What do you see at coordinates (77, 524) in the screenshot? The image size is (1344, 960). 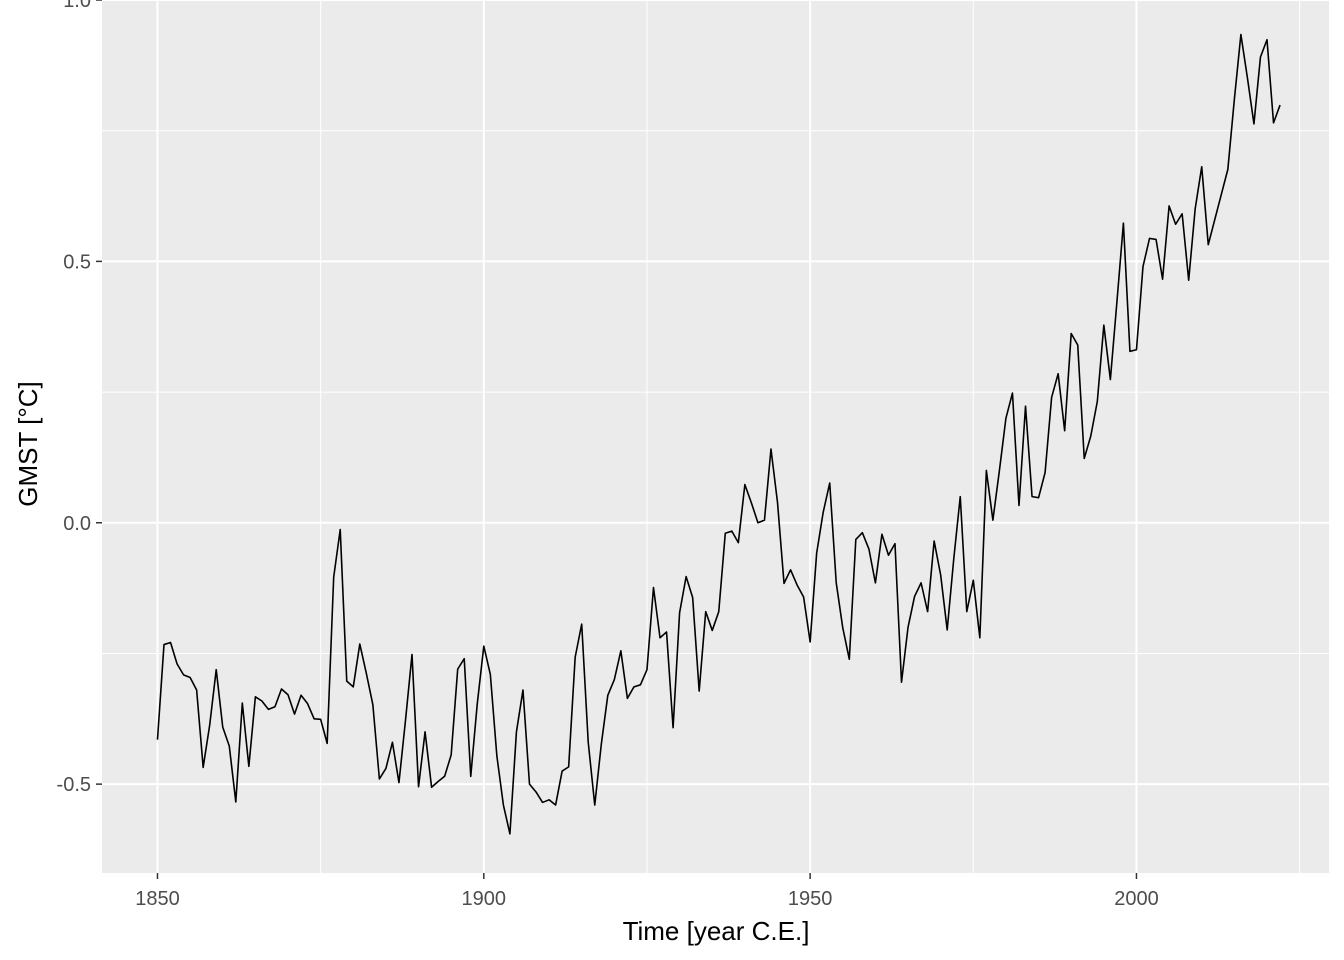 I see `y-tick-label: 0.0` at bounding box center [77, 524].